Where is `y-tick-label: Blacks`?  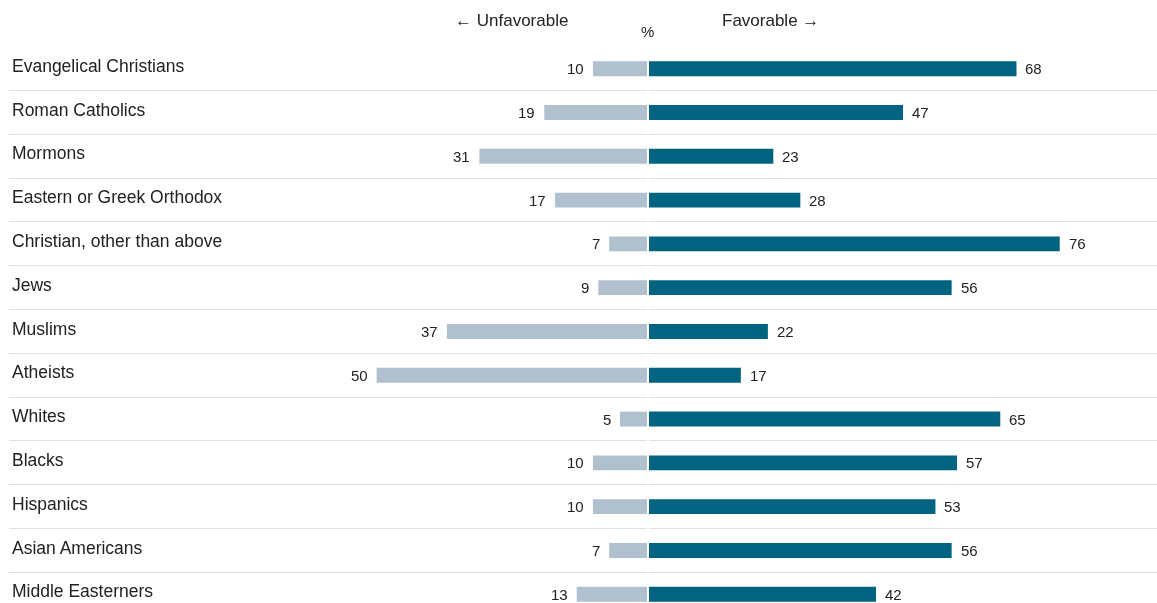 y-tick-label: Blacks is located at coordinates (38, 459).